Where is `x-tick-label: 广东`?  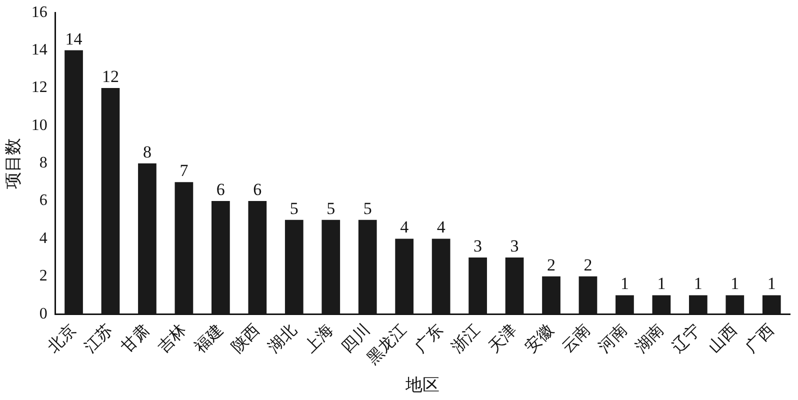
x-tick-label: 广东 is located at coordinates (429, 338).